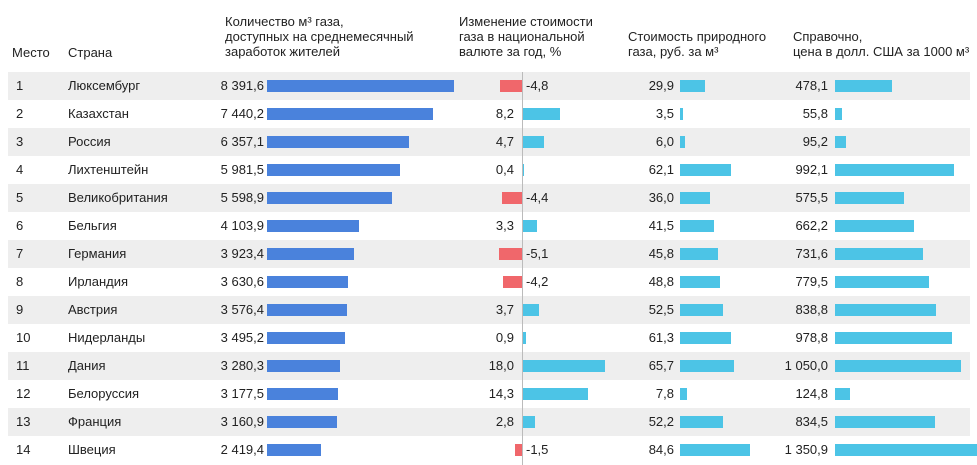  What do you see at coordinates (537, 281) in the screenshot?
I see `change-value: -4,2` at bounding box center [537, 281].